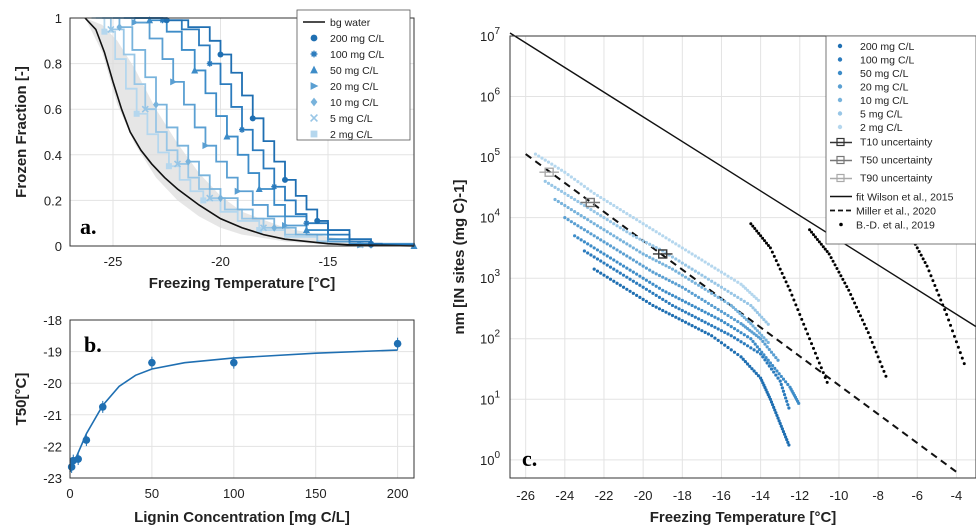 The image size is (976, 527). Describe the element at coordinates (525, 495) in the screenshot. I see `x-tick-label: -26` at that location.